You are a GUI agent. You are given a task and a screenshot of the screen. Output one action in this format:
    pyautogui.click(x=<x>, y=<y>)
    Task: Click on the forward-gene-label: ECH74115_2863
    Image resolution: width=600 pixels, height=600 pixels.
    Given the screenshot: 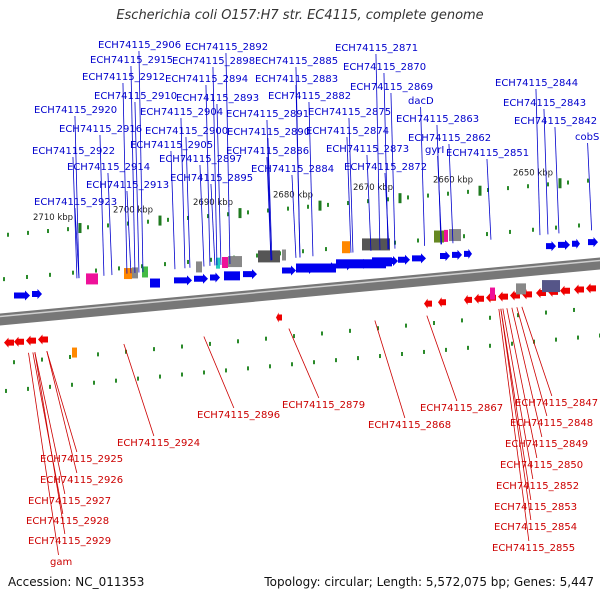 What is the action you would take?
    pyautogui.click(x=437, y=119)
    